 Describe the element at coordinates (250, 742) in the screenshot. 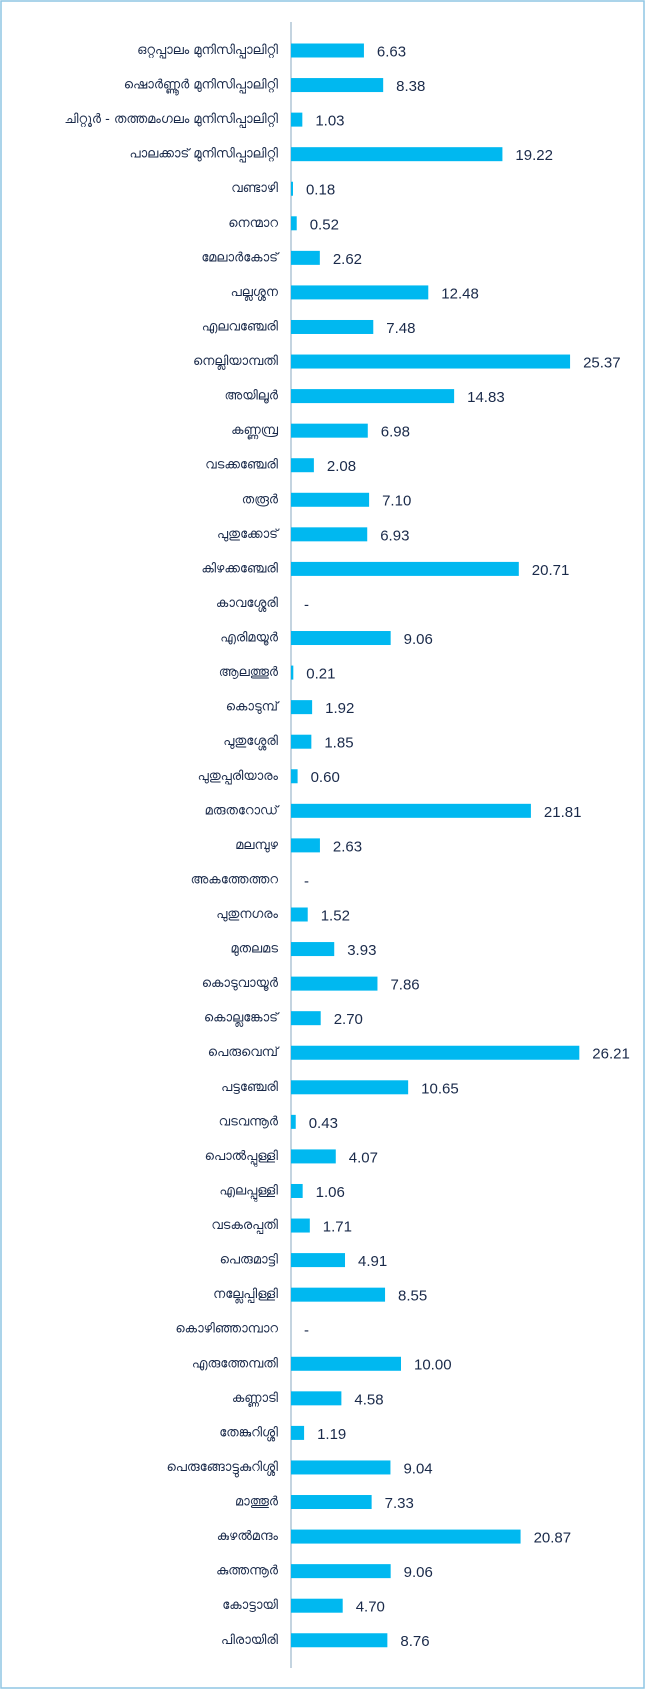

I see `category-label: പുതുശ്ശേരി` at that location.